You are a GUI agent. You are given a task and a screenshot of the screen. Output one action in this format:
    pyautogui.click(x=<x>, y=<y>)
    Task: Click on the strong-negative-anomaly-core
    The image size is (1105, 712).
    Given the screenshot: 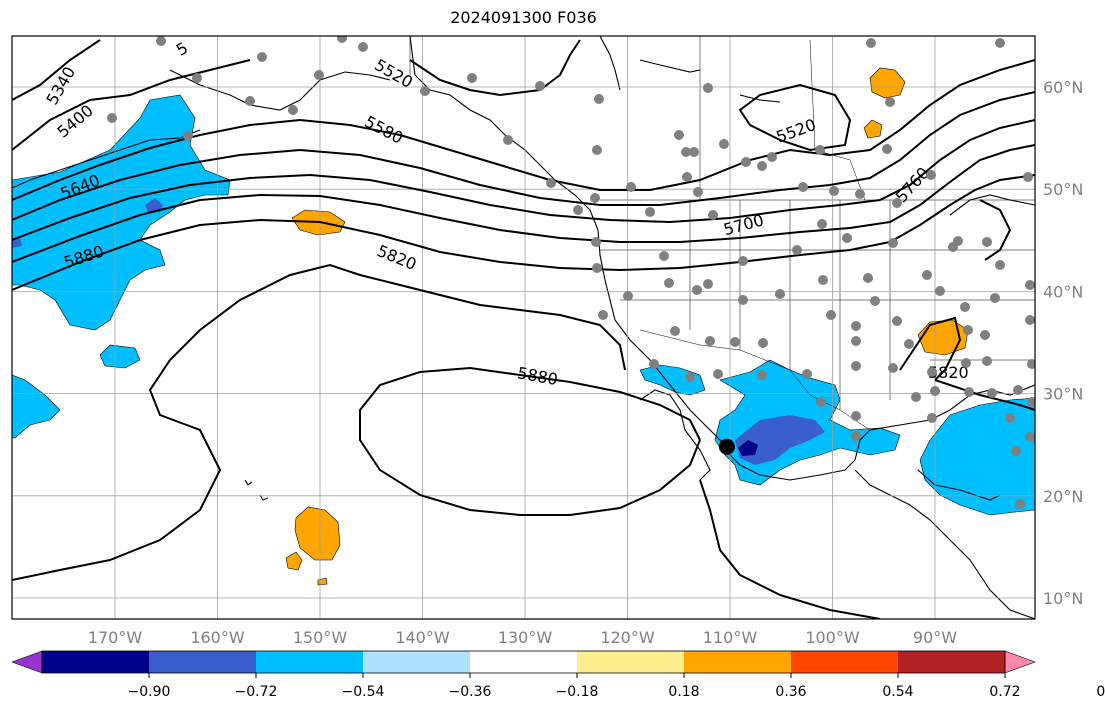 What is the action you would take?
    pyautogui.click(x=748, y=448)
    